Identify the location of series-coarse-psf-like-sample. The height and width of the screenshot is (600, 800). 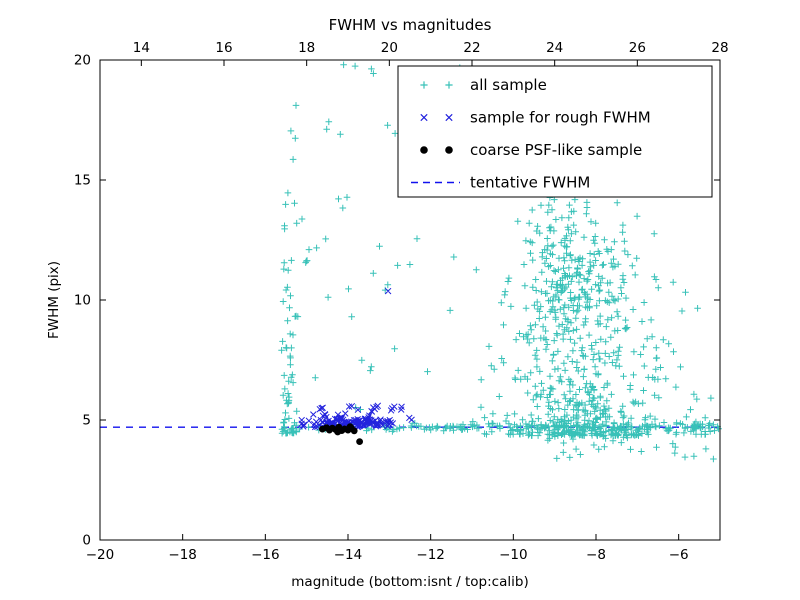
(341, 434).